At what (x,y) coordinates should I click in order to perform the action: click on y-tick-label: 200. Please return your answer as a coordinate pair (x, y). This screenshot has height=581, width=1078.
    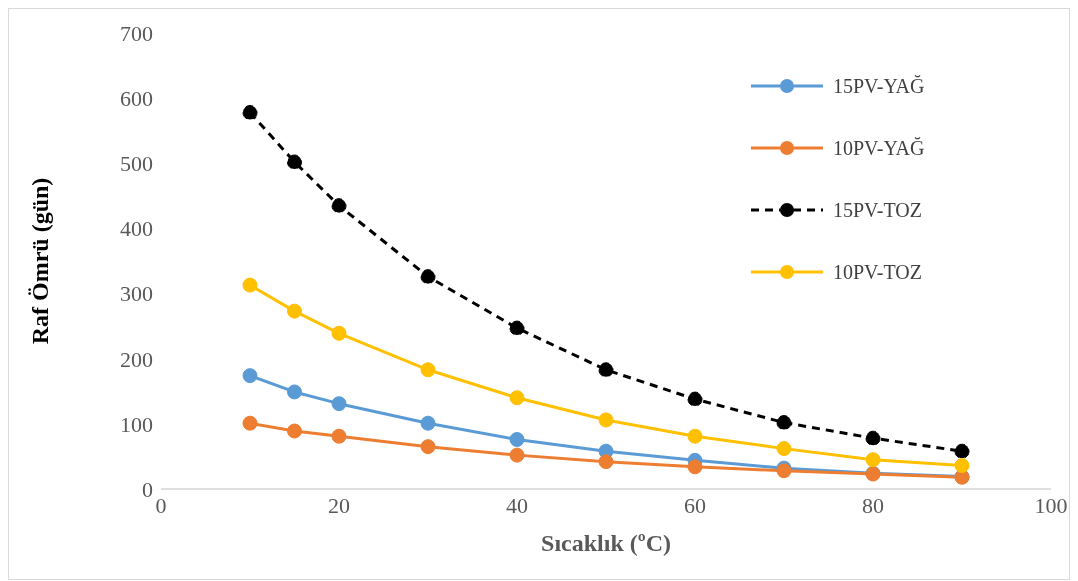
    Looking at the image, I should click on (136, 359).